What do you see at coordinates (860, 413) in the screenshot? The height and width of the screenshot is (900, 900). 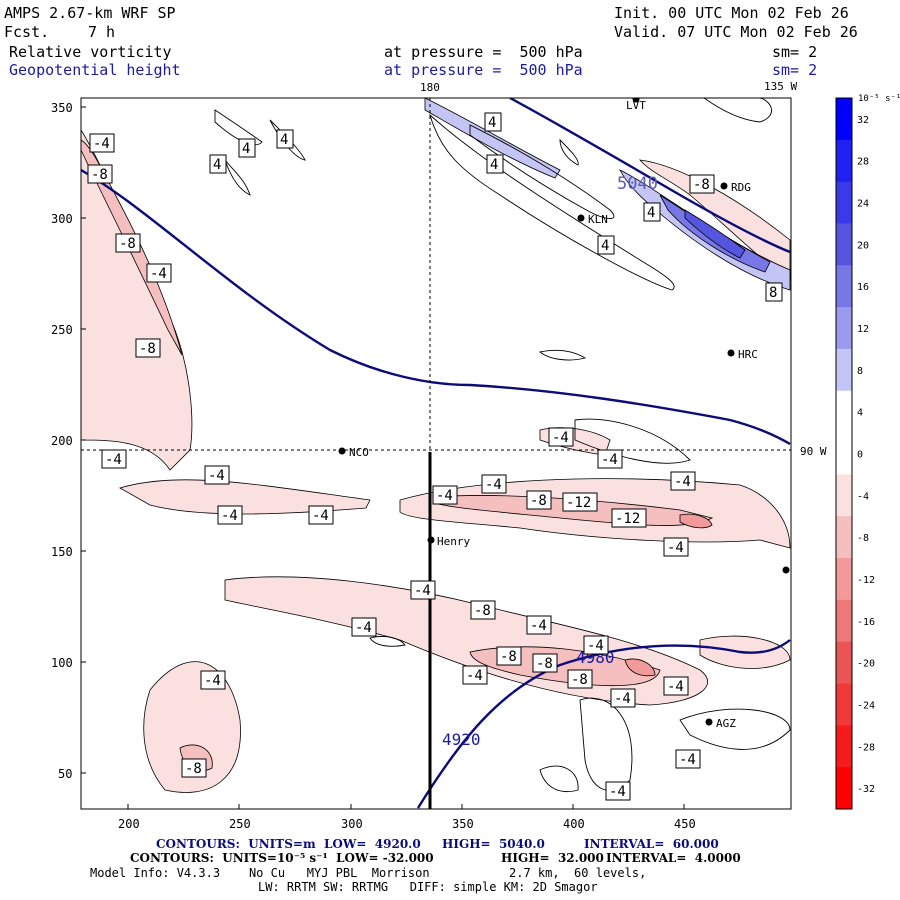 I see `colorbar-tick-label: 4` at bounding box center [860, 413].